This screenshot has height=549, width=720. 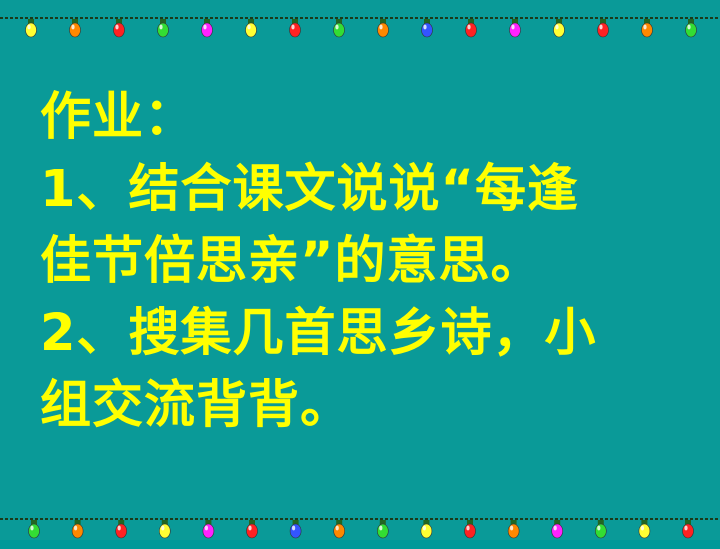 I want to click on top-lights-border, so click(x=360, y=27).